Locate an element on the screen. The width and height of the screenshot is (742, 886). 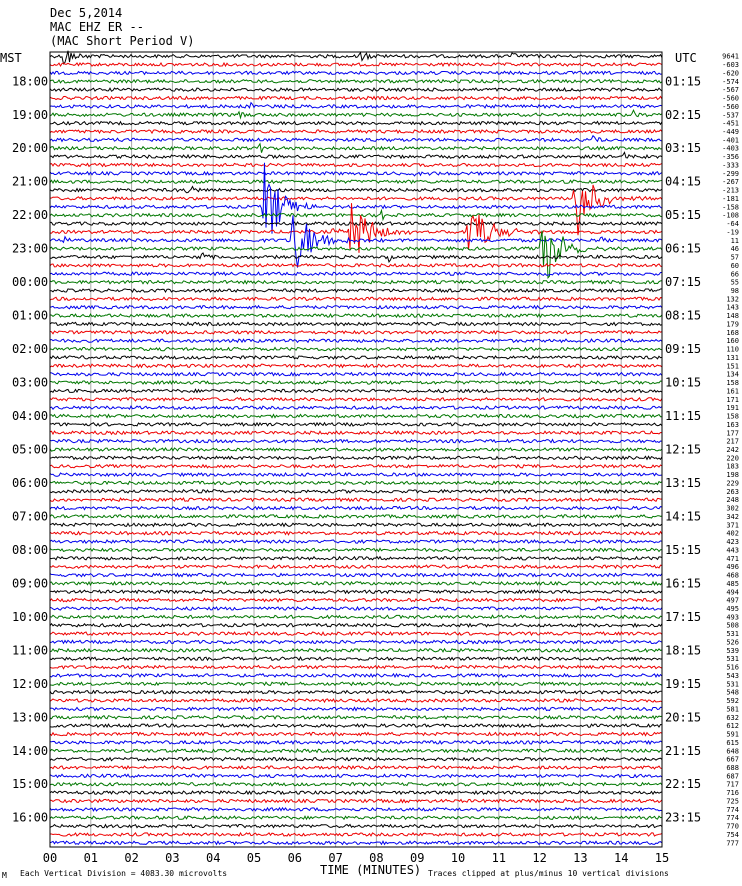
trace-value-label: 55 is located at coordinates (735, 283).